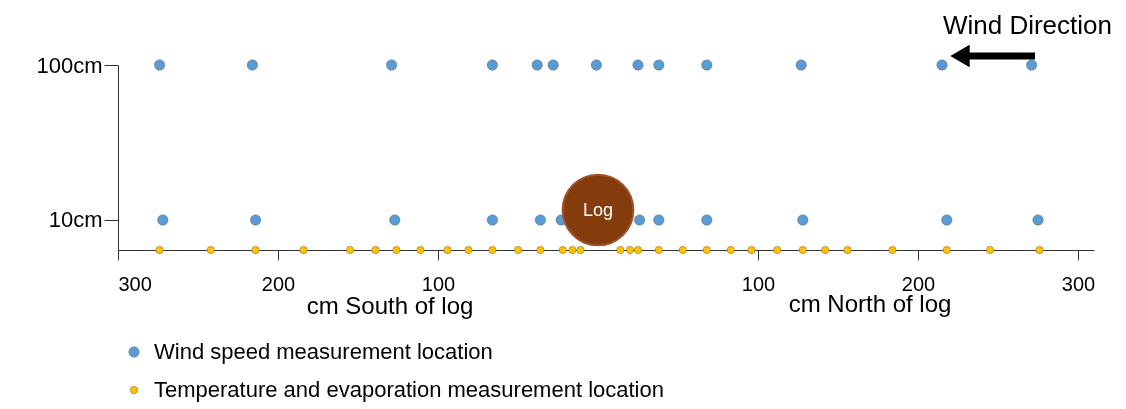  I want to click on legend-label: Wind speed measurement location, so click(323, 351).